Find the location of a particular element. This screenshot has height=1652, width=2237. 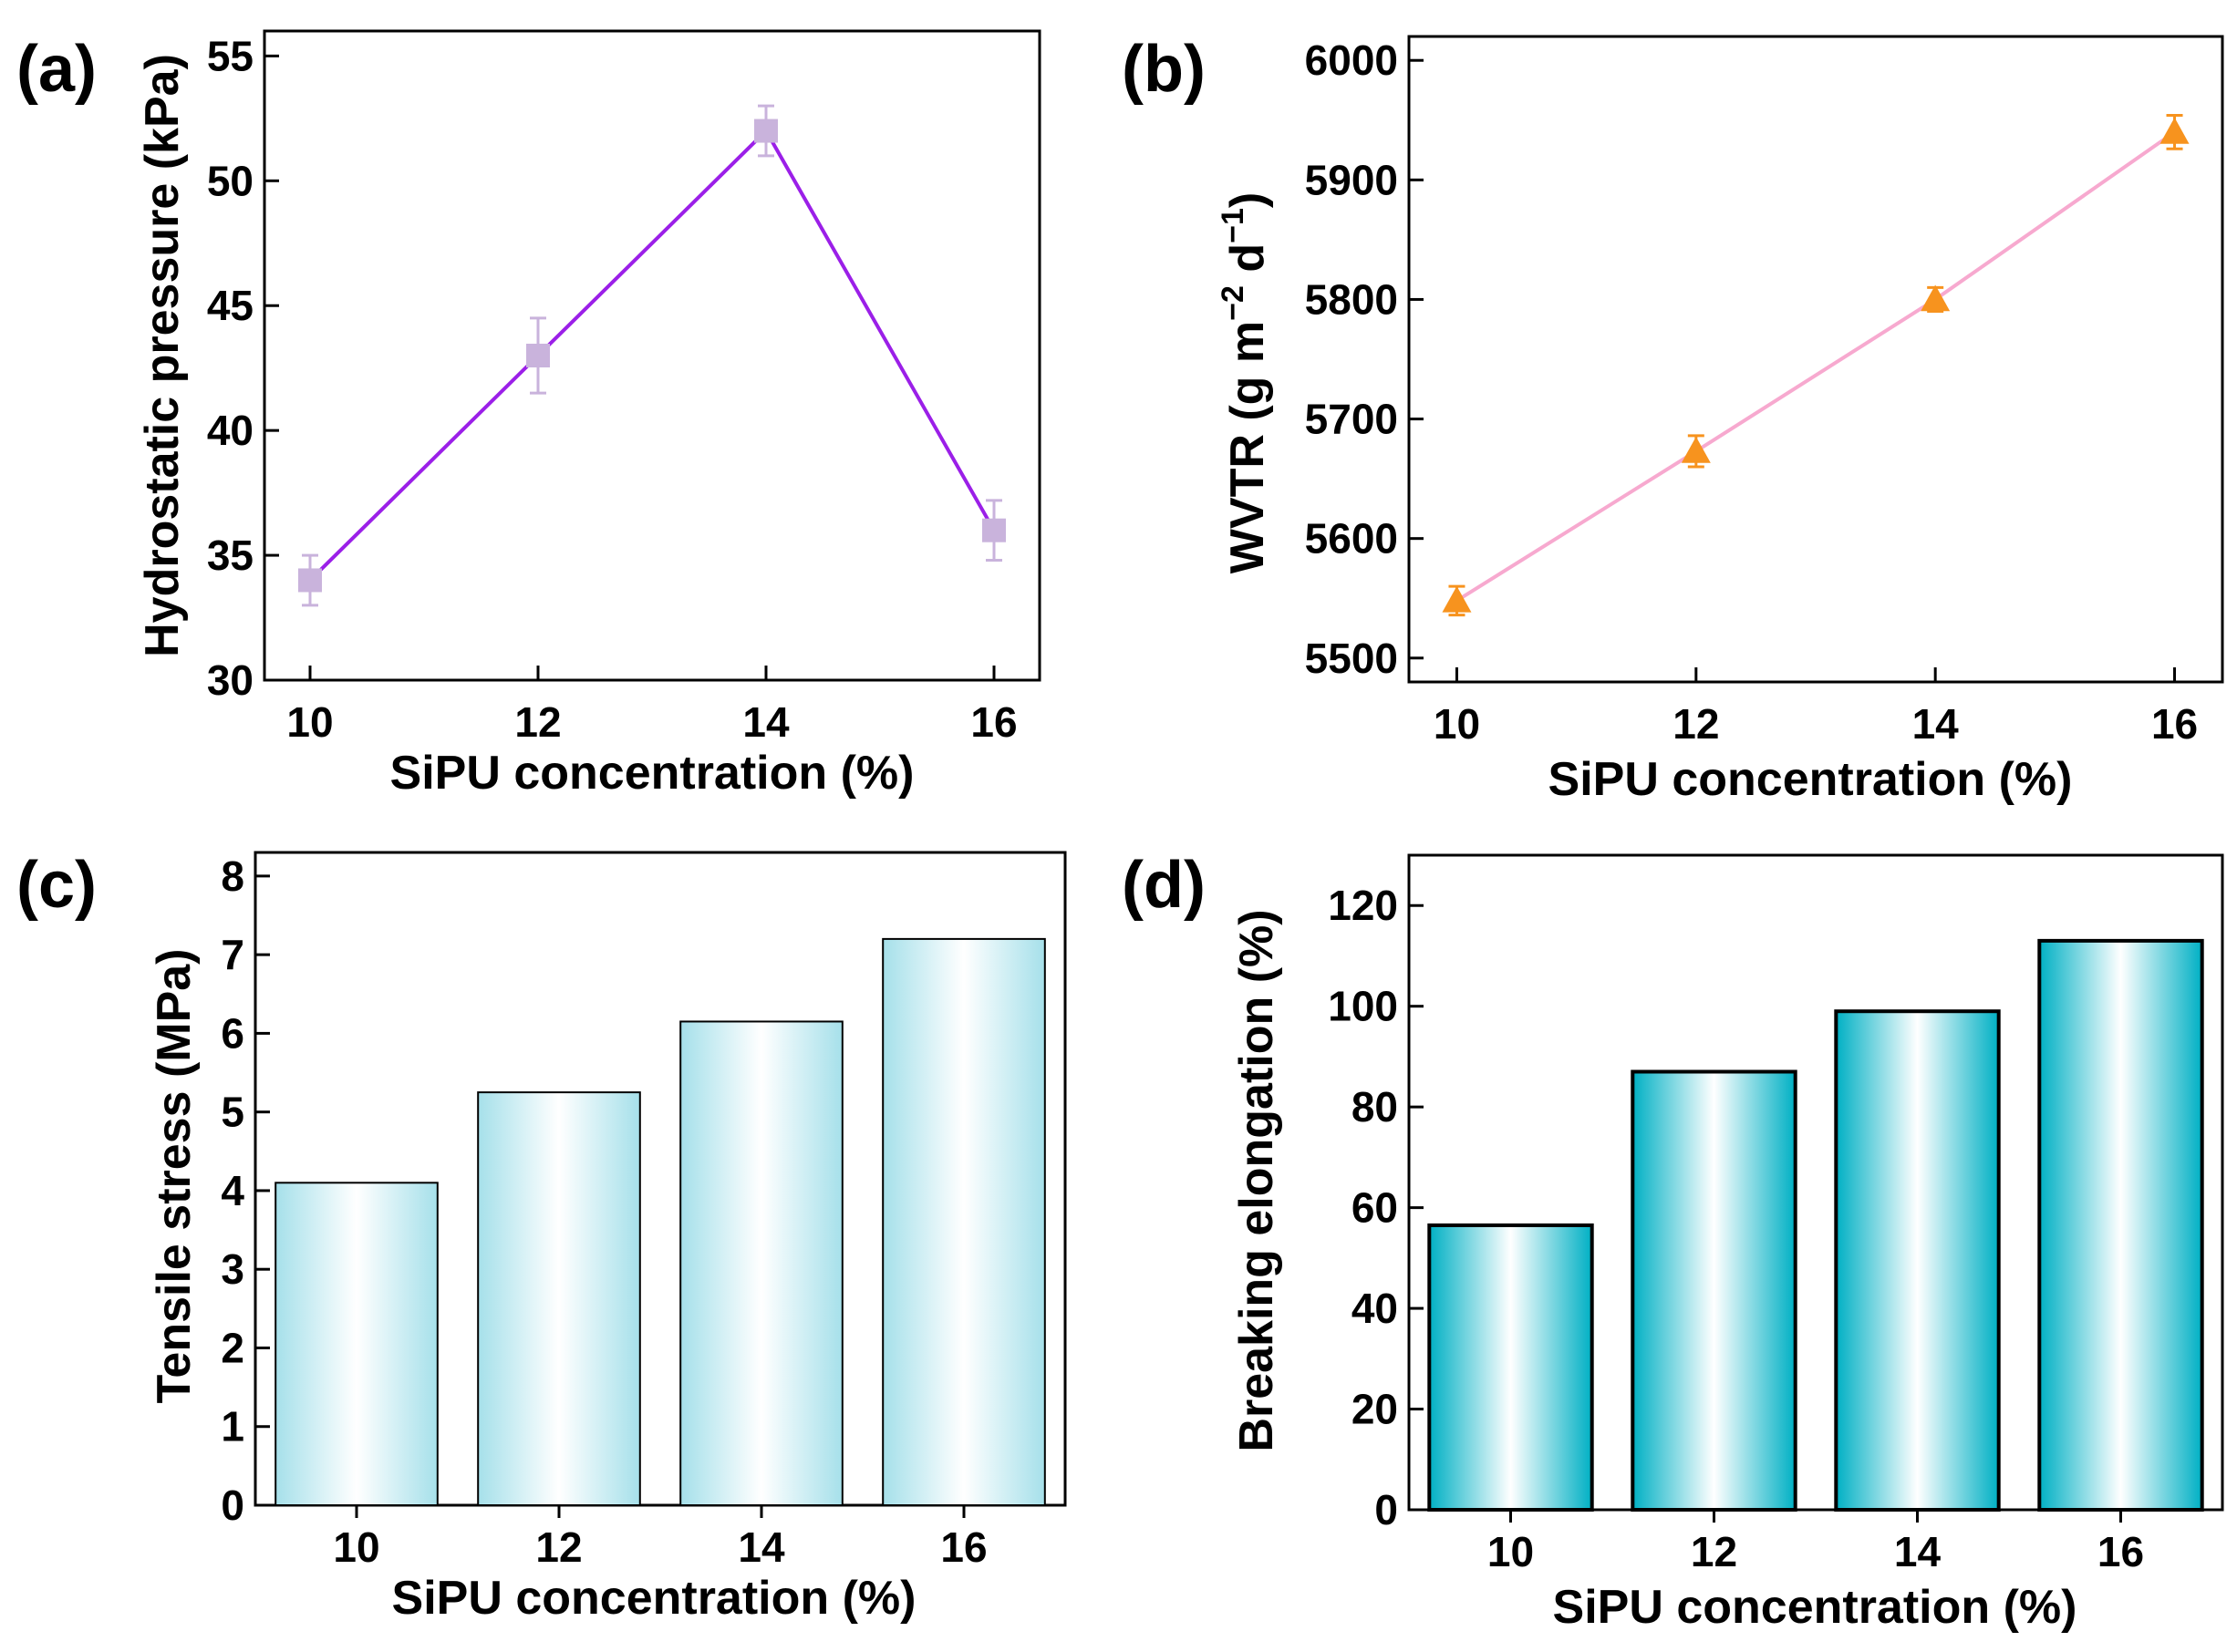

a-x-tick-label: 12 is located at coordinates (538, 722).